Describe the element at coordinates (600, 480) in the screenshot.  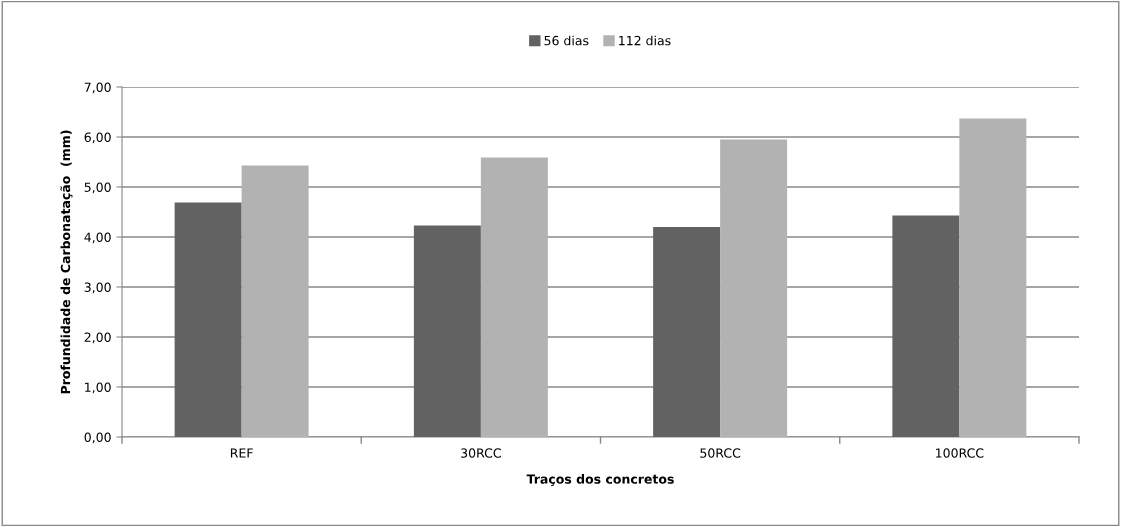
I see `x-axis-title: Traços dos concretos` at that location.